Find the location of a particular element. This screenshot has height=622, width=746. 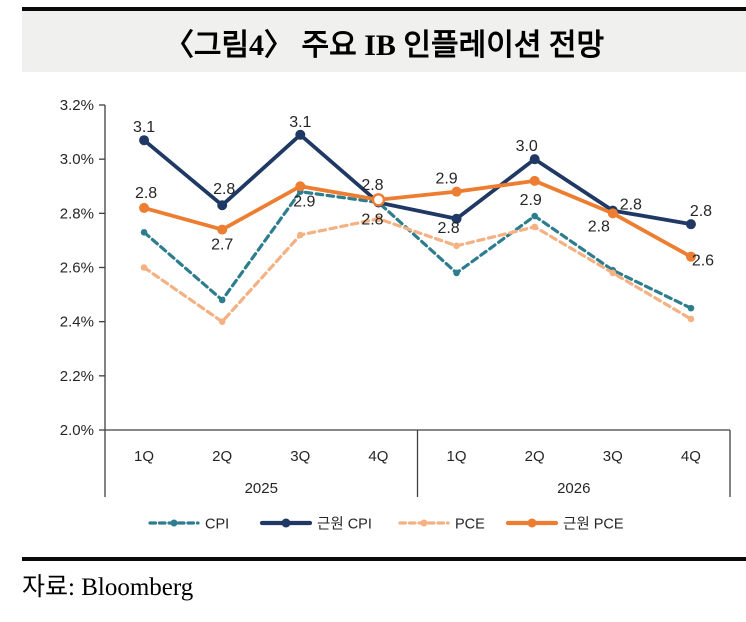

series-line-근원 PCE is located at coordinates (417, 218).